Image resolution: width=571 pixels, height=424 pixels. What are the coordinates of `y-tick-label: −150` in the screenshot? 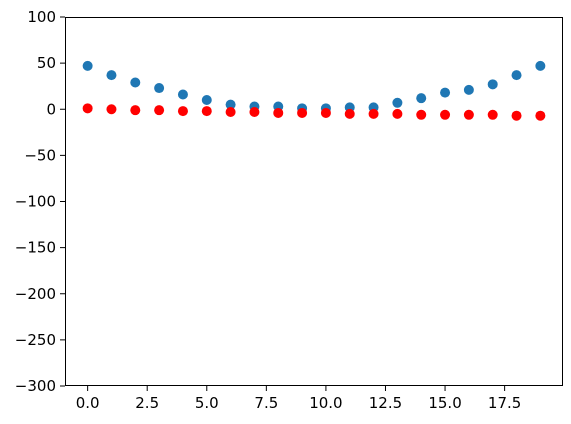 It's located at (35, 248).